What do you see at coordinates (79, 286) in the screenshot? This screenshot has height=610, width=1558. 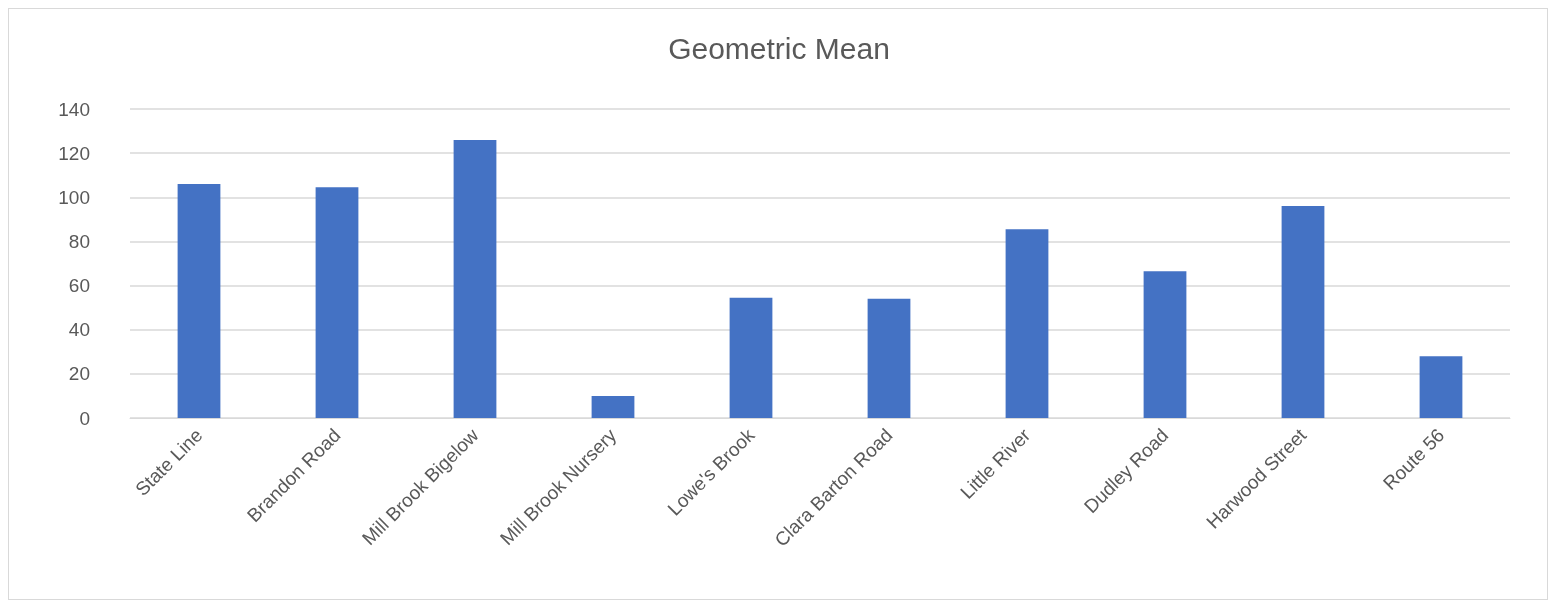 I see `y-tick-label: 60` at bounding box center [79, 286].